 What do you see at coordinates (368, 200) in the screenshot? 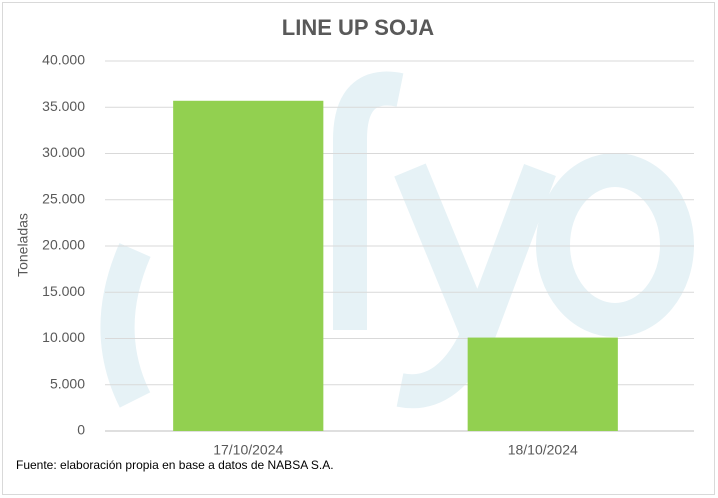
I see `watermark-f` at bounding box center [368, 200].